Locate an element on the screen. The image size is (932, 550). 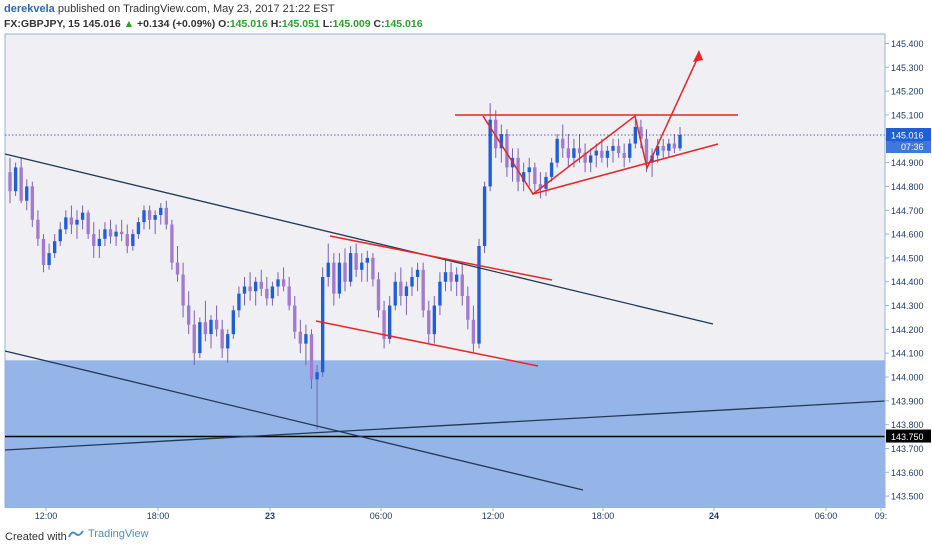
price-tick-label: 144.600 is located at coordinates (907, 235).